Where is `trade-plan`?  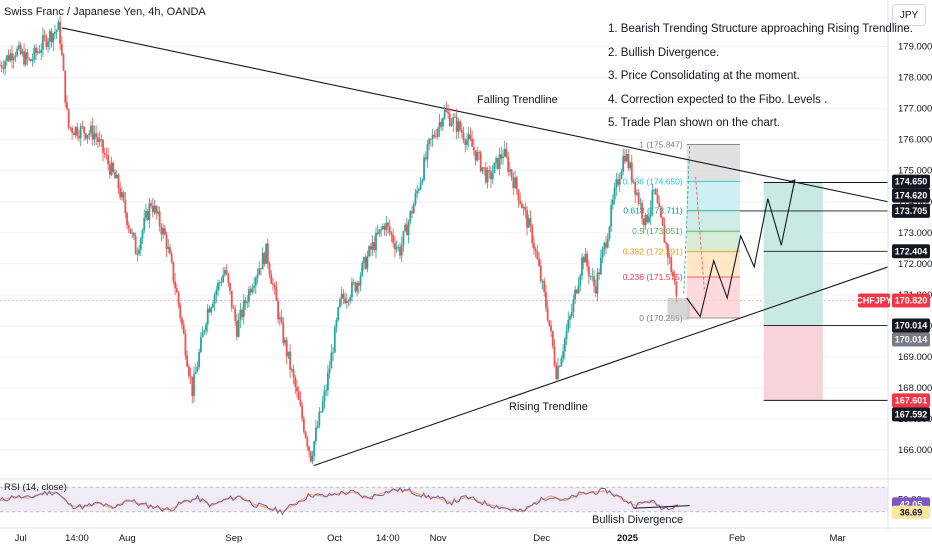 trade-plan is located at coordinates (814, 291).